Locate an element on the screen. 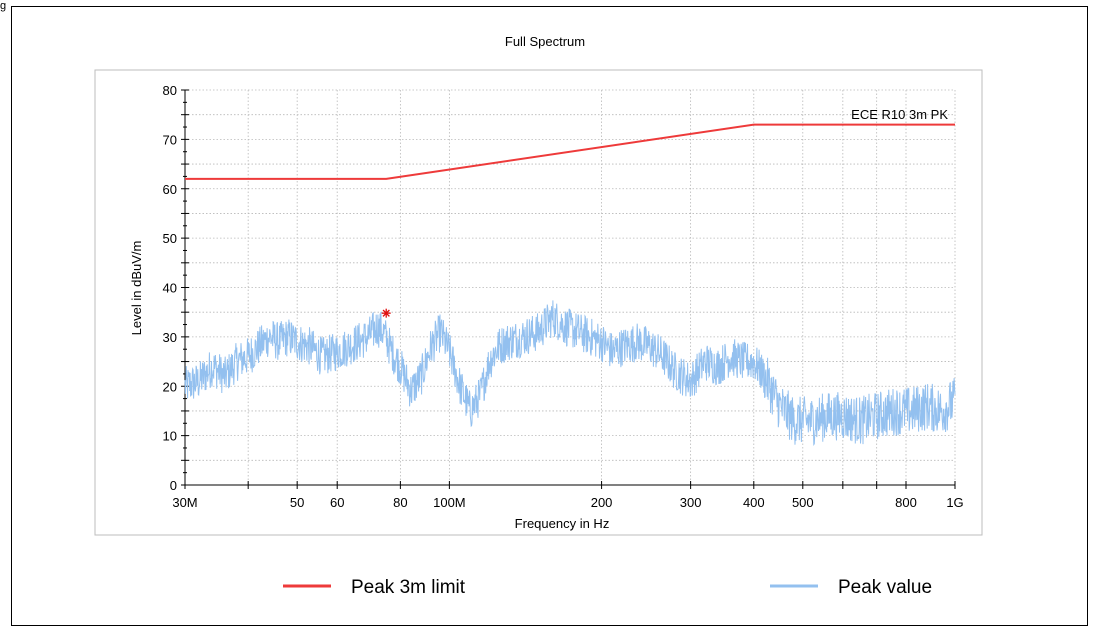 Image resolution: width=1093 pixels, height=633 pixels. x-tick-label: 300 is located at coordinates (691, 502).